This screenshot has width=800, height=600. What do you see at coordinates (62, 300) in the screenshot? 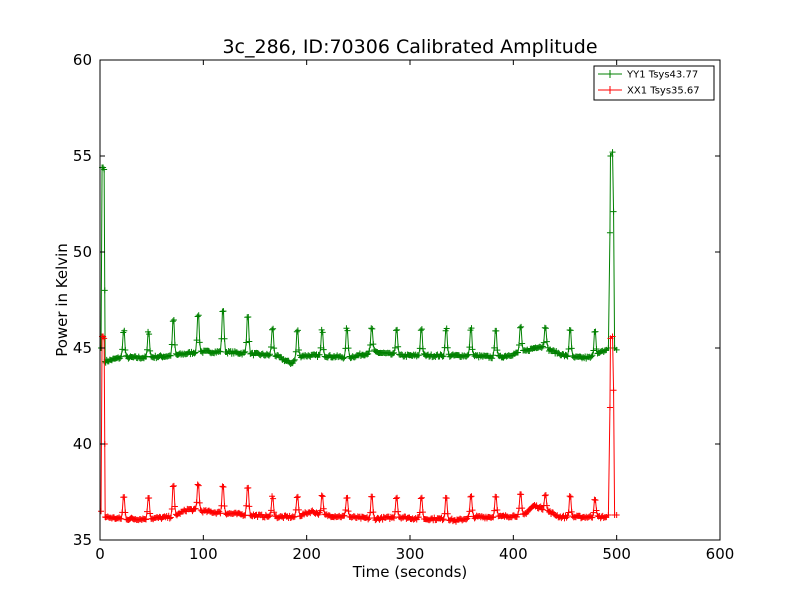
I see `y-axis-label: Power in Kelvin` at bounding box center [62, 300].